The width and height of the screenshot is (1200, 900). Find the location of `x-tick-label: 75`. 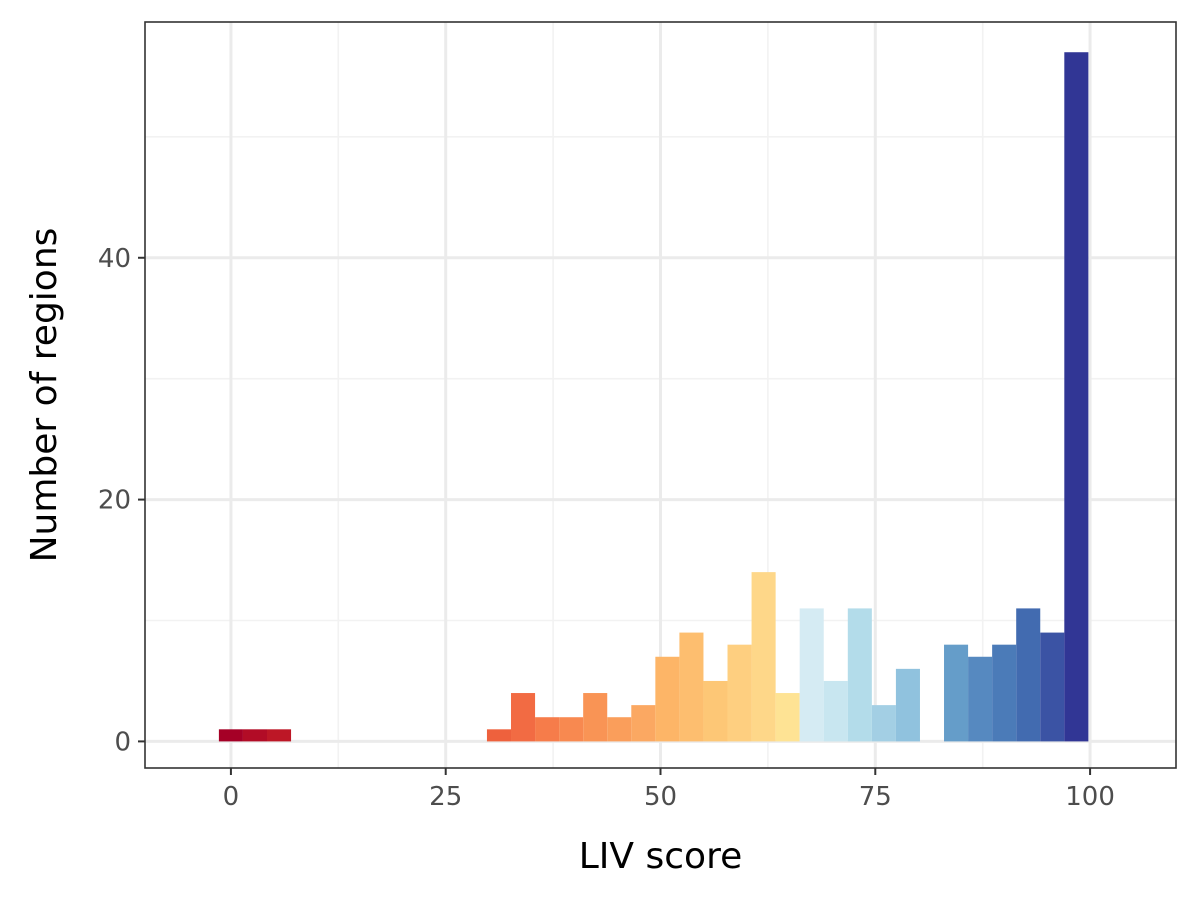

x-tick-label: 75 is located at coordinates (875, 797).